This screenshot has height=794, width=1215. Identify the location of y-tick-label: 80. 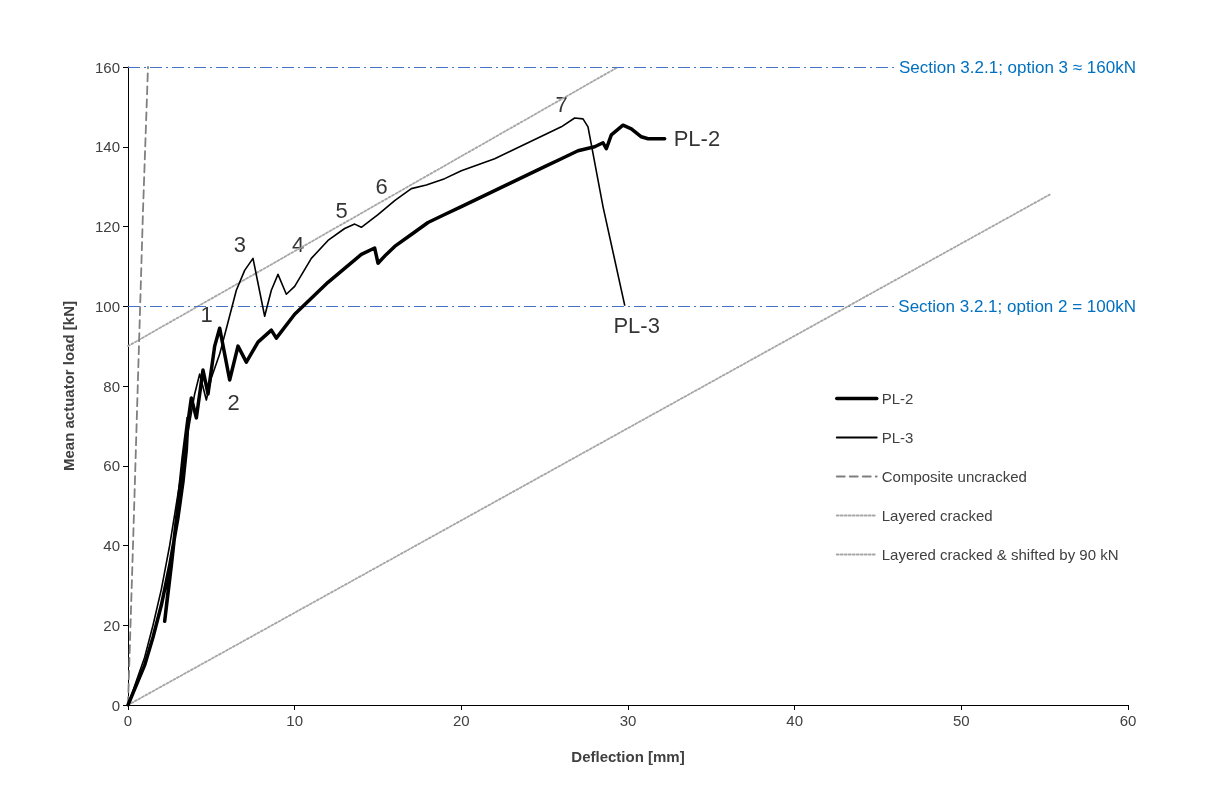
(111, 386).